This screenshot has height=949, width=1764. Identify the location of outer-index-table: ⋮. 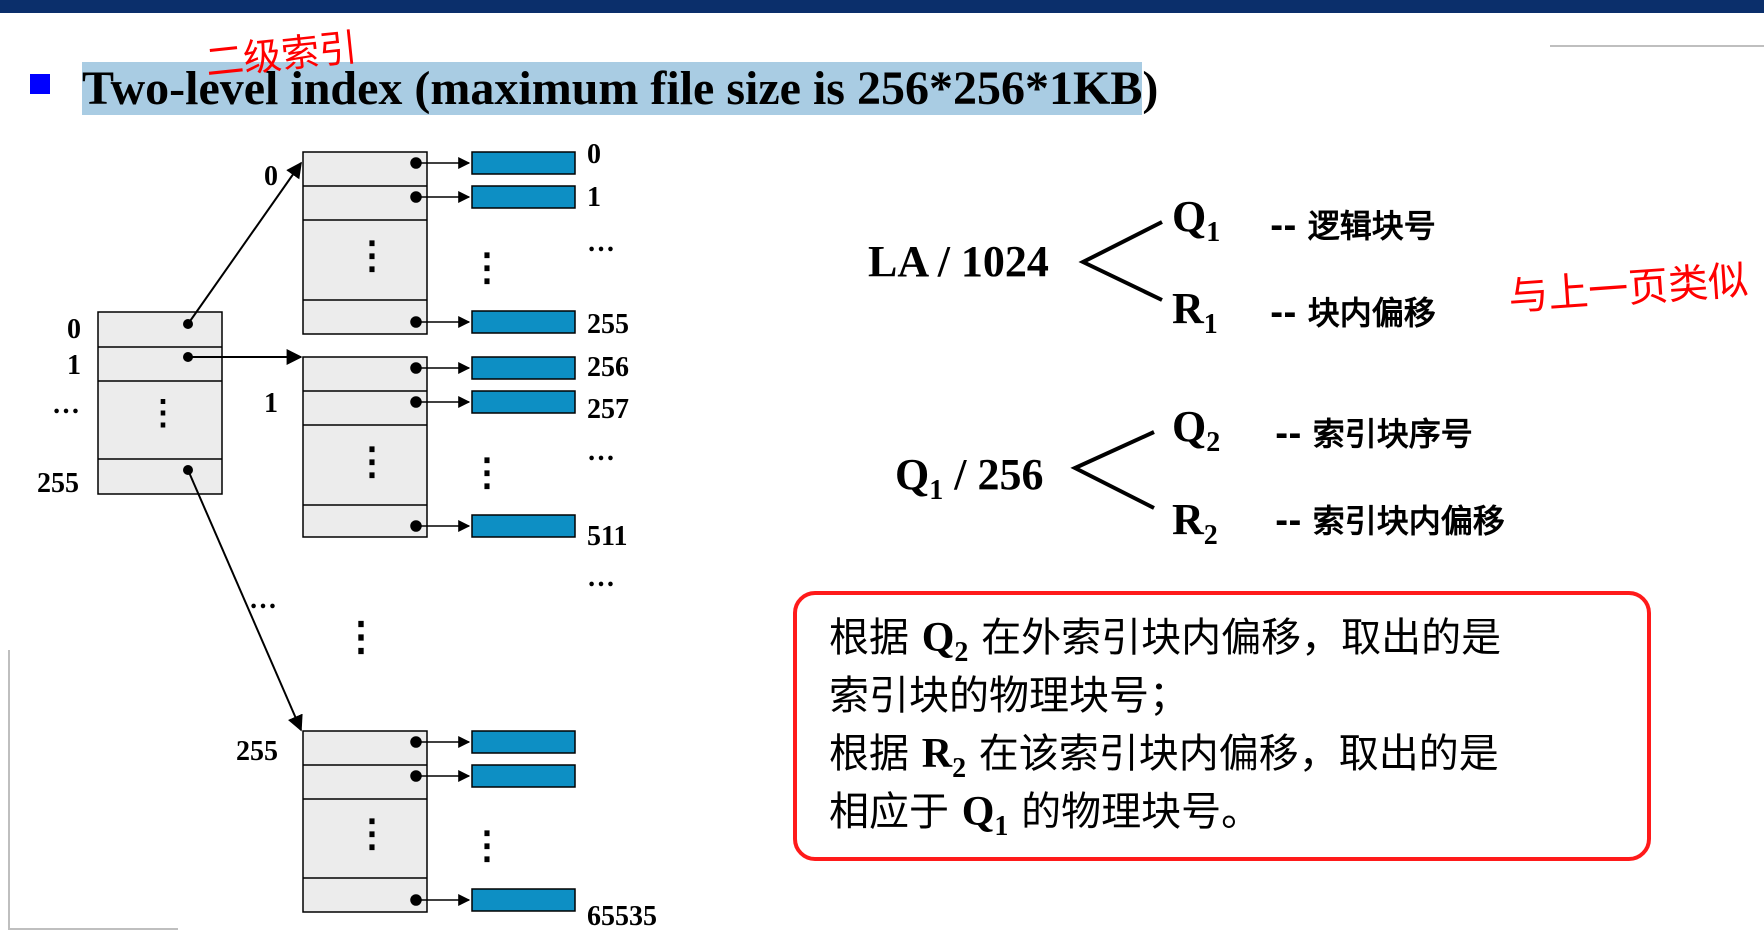
(160, 403).